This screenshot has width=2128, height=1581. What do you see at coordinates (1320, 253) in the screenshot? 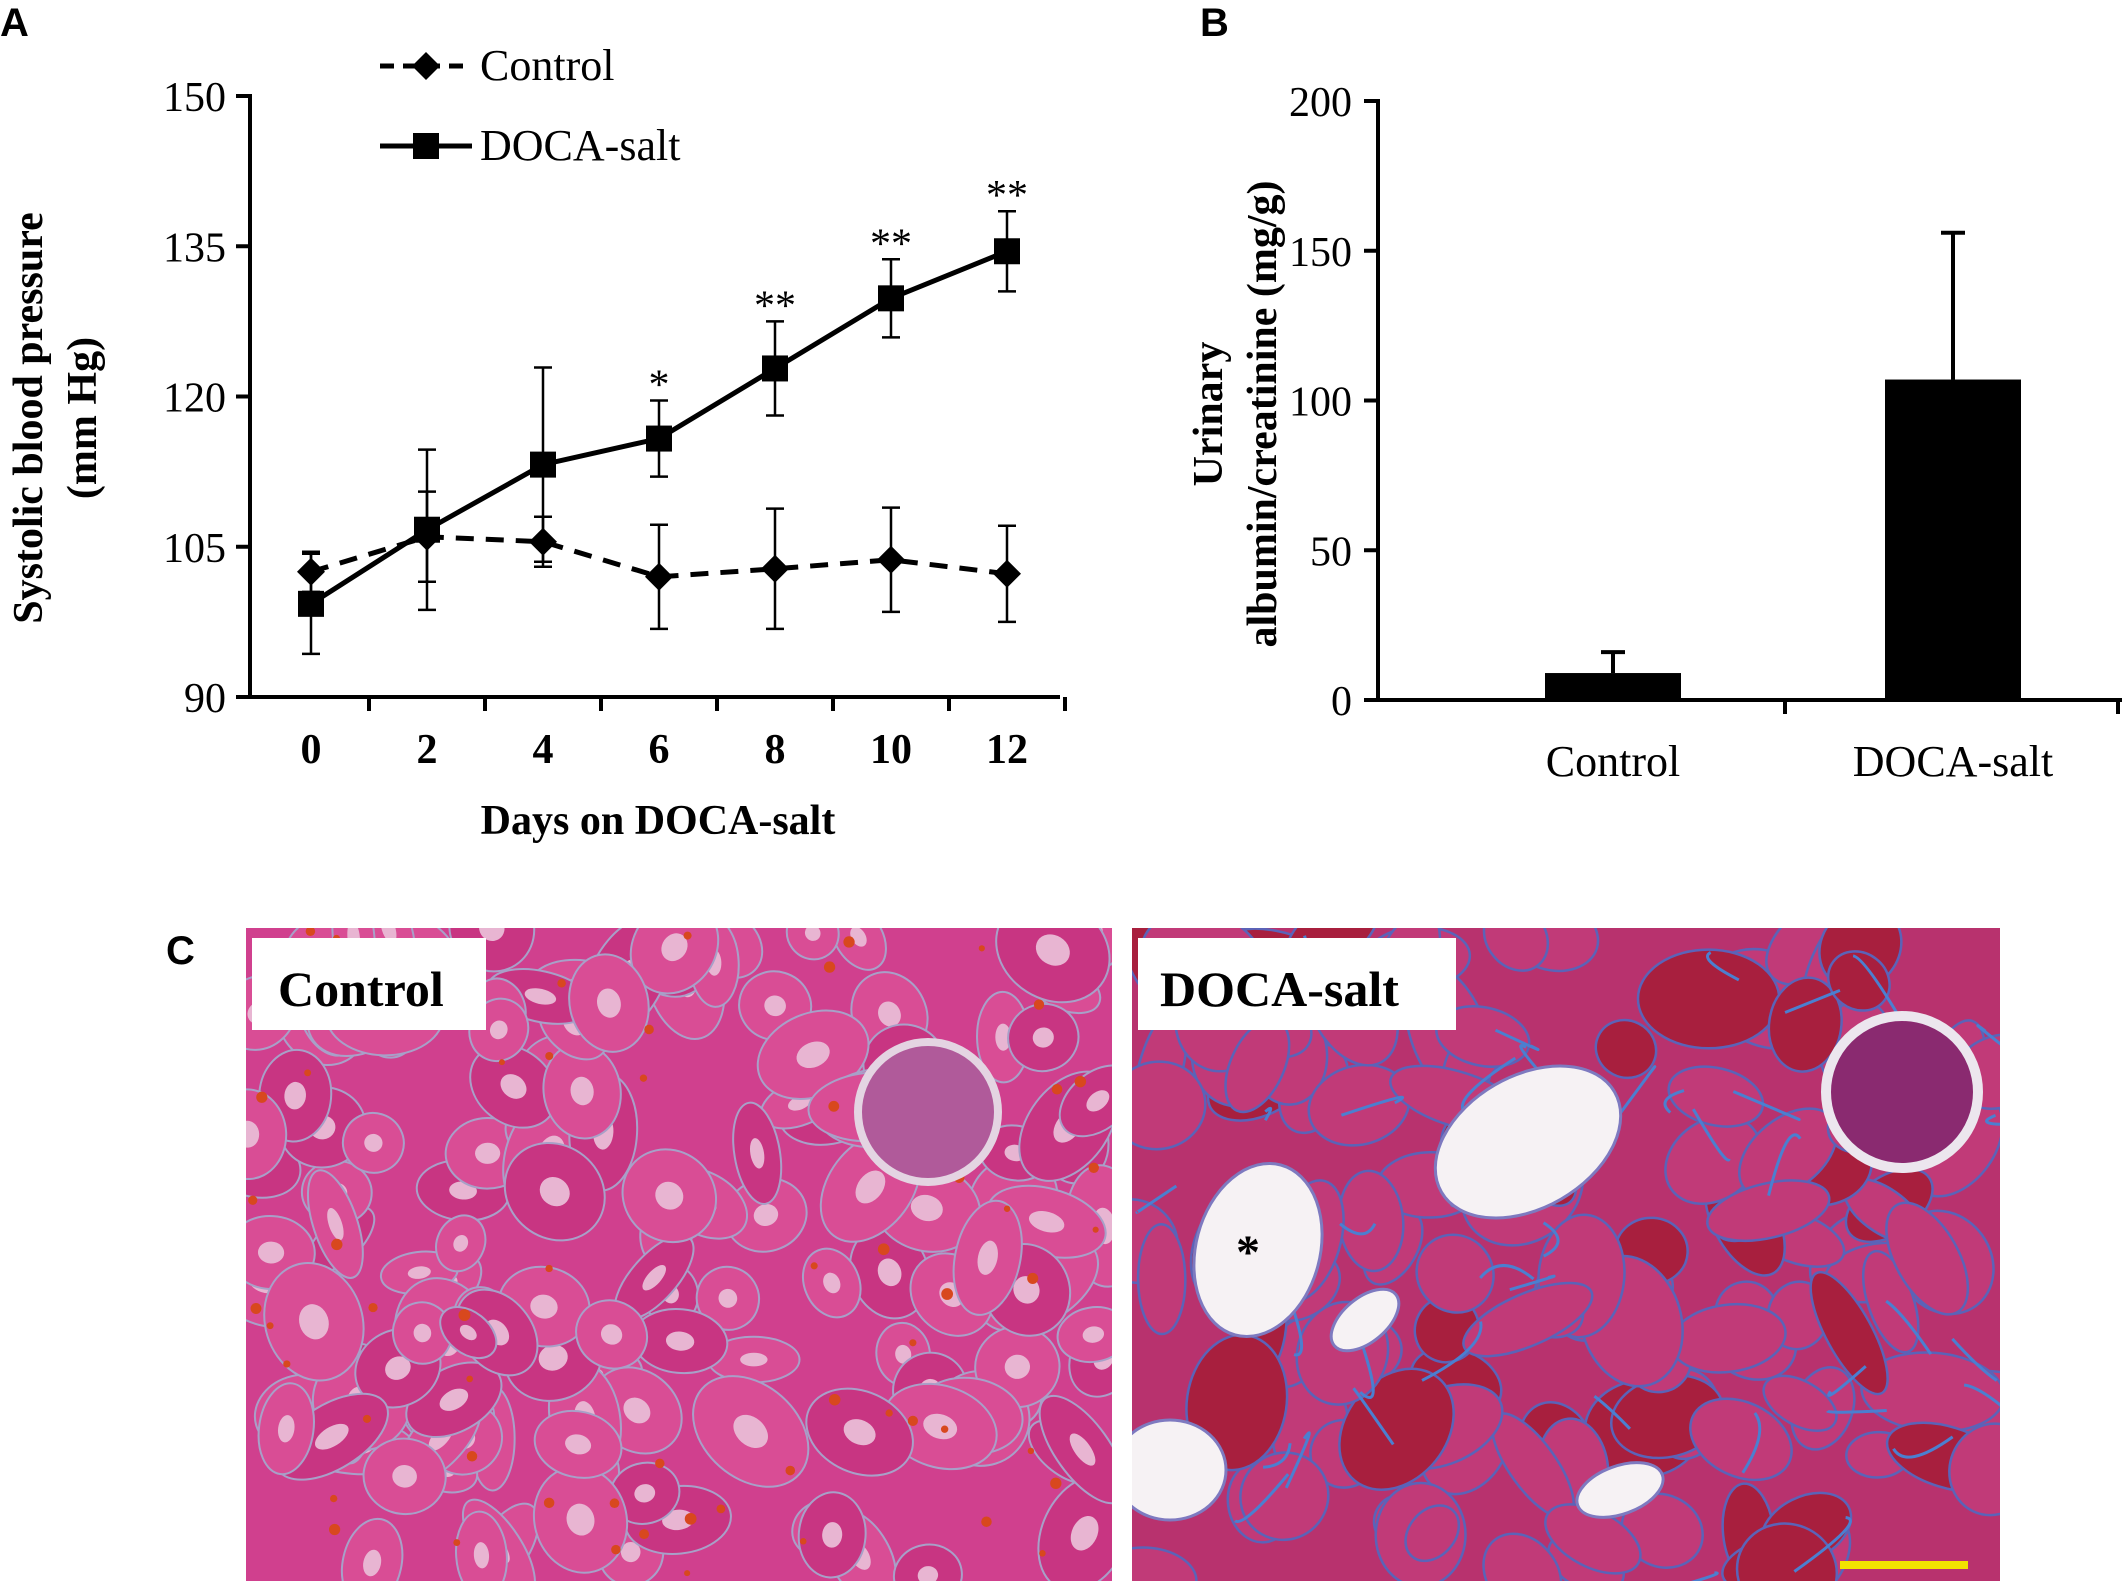
I see `chart-b-y-tick-label: 150` at bounding box center [1320, 253].